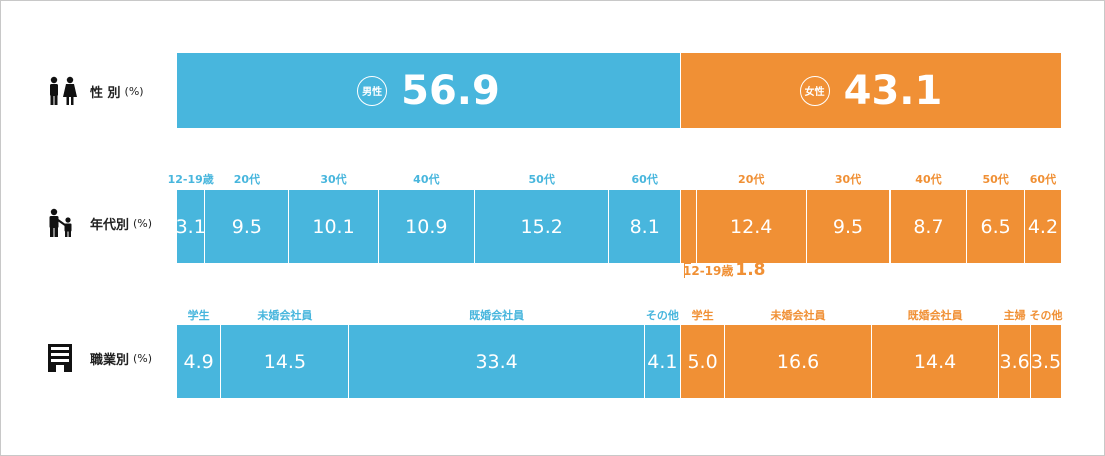  I want to click on bar-segment: 男性 56.9, so click(428, 90).